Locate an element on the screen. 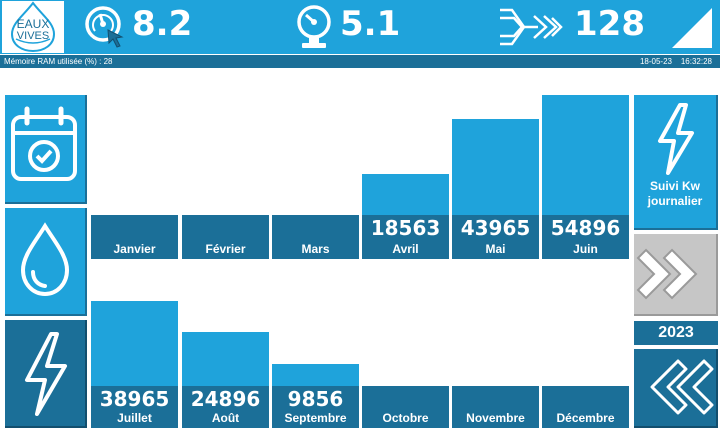 This screenshot has height=432, width=720. month-value: 43965 is located at coordinates (495, 228).